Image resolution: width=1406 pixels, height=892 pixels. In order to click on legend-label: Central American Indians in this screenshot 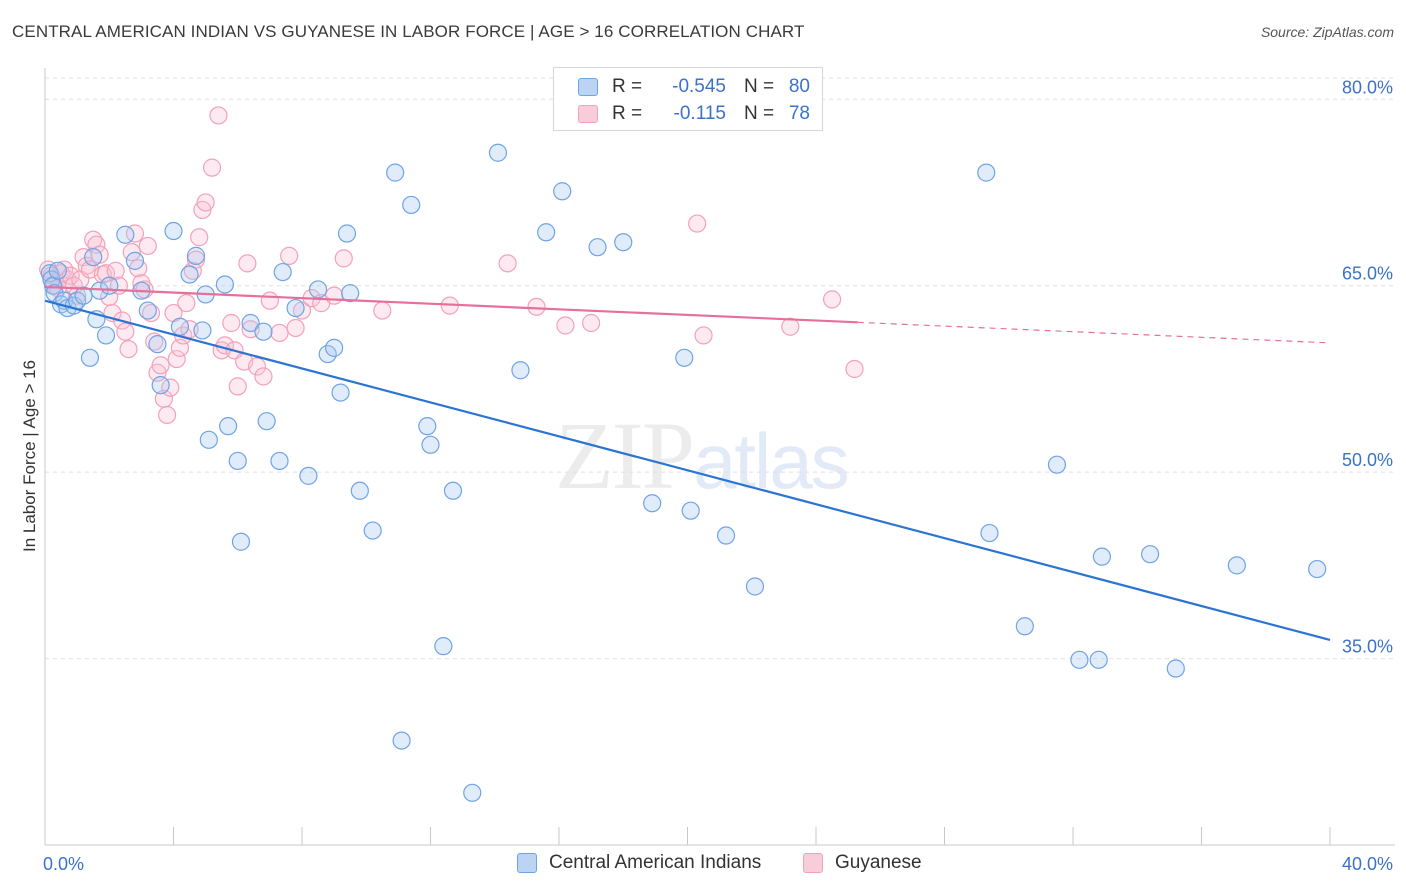, I will do `click(655, 862)`.